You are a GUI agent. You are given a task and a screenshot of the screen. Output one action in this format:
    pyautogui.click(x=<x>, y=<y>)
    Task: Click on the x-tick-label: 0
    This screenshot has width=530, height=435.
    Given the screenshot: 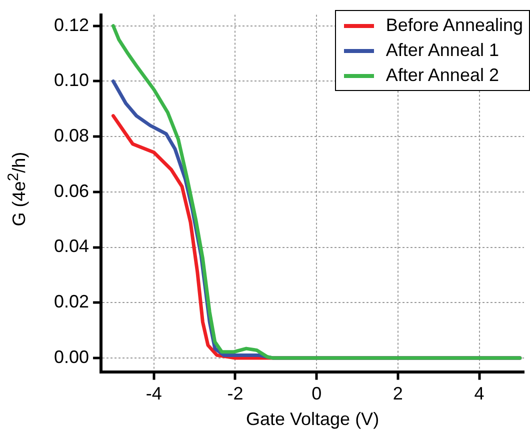 What is the action you would take?
    pyautogui.click(x=317, y=394)
    